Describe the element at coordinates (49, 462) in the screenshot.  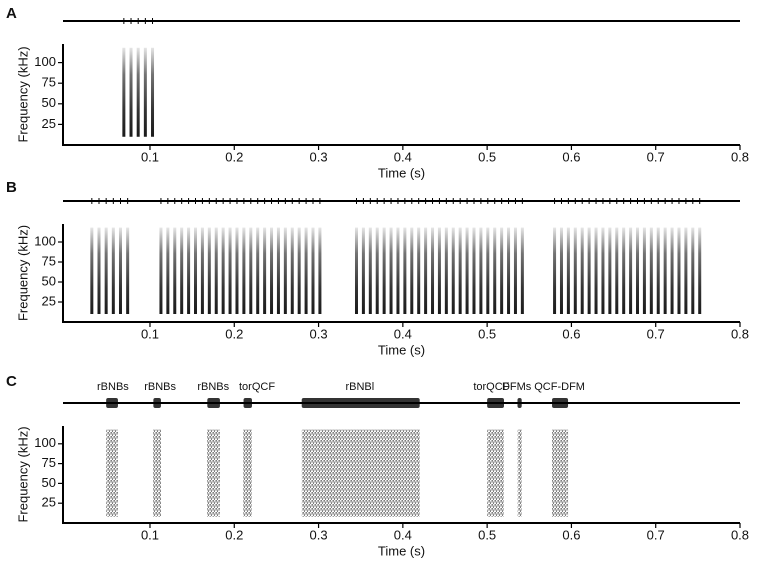
I see `y-tick-label: 75` at that location.